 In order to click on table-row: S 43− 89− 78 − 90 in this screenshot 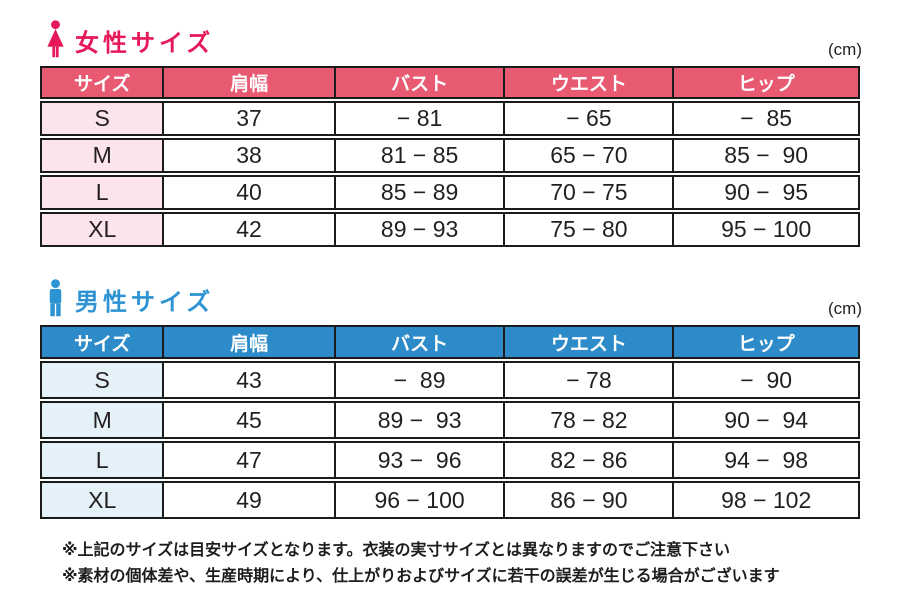, I will do `click(450, 380)`.